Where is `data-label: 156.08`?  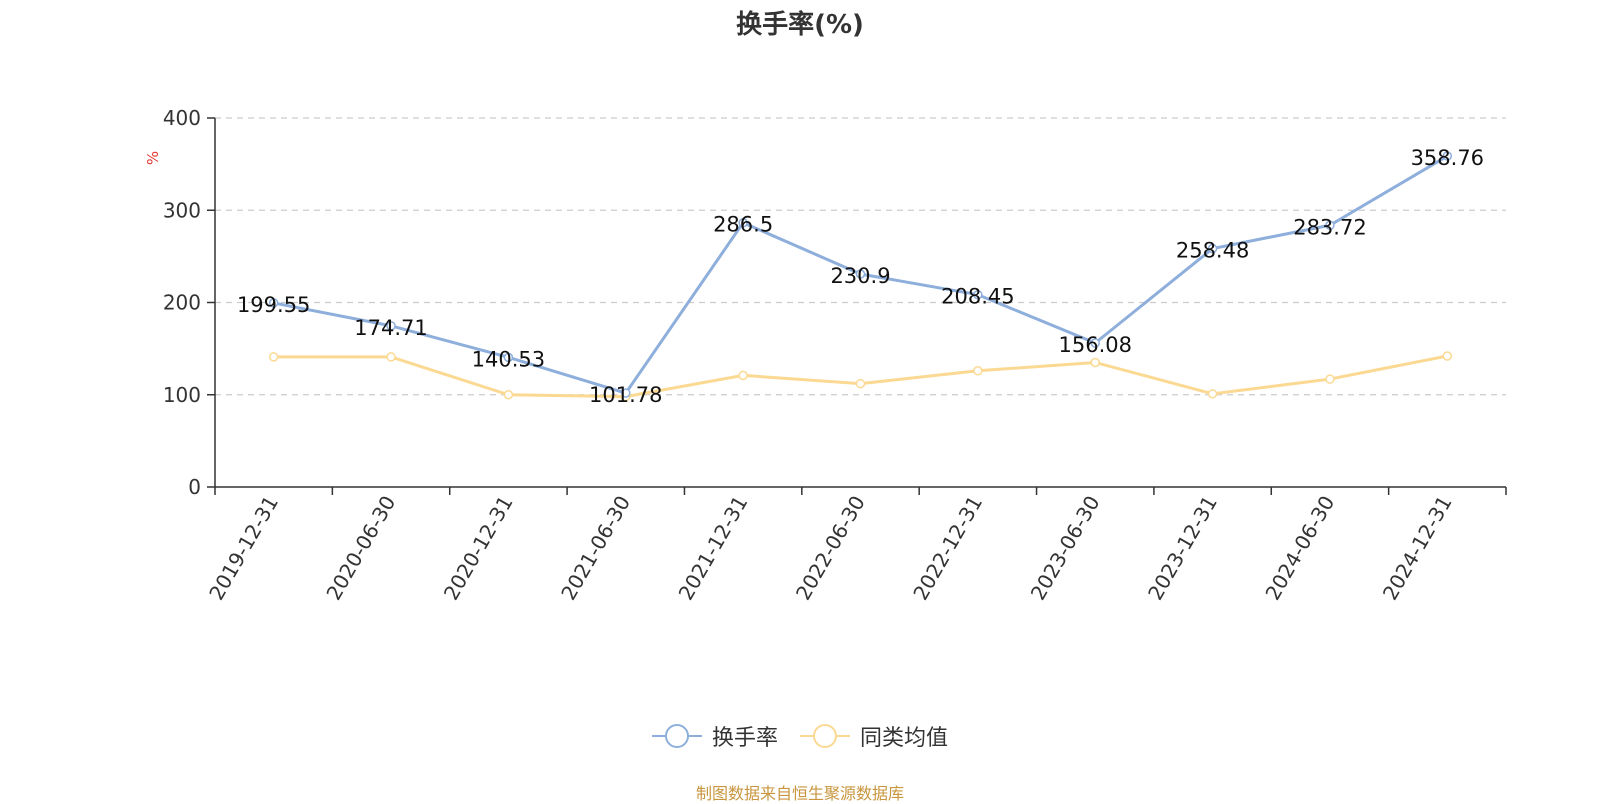 data-label: 156.08 is located at coordinates (1094, 345).